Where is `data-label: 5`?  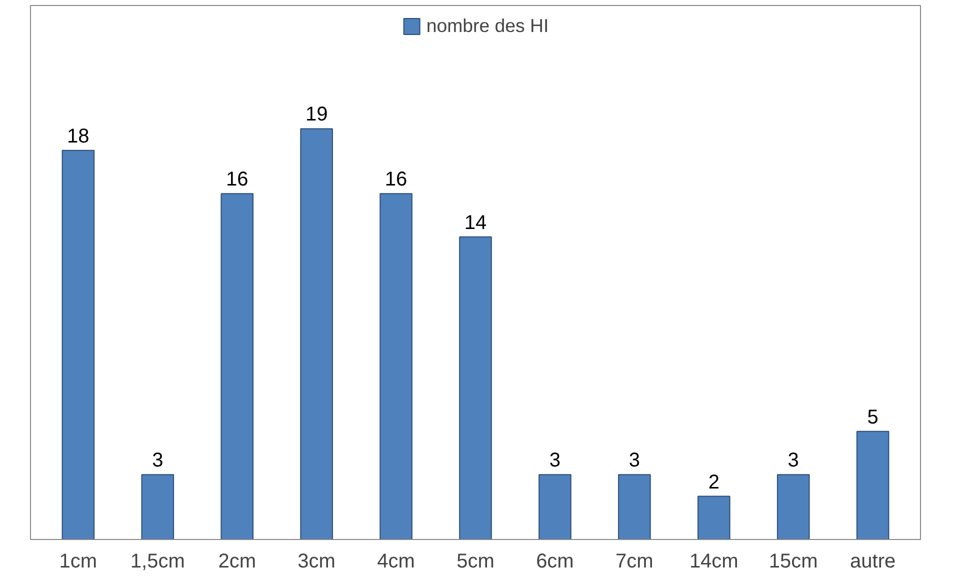 data-label: 5 is located at coordinates (872, 417).